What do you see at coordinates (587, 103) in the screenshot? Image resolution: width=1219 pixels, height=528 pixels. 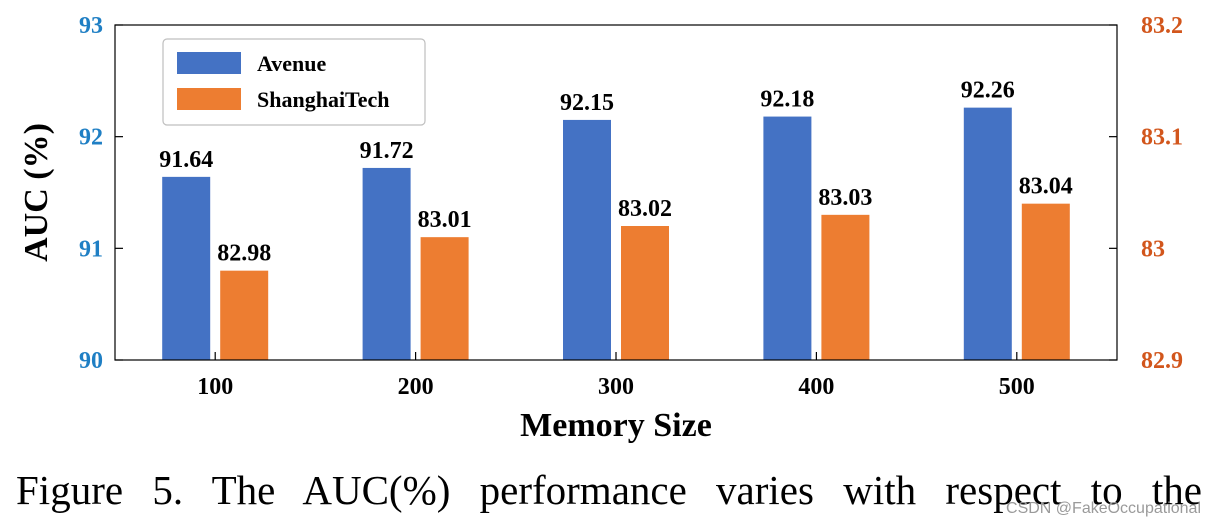 I see `value-label-avenue-300: 92.15` at bounding box center [587, 103].